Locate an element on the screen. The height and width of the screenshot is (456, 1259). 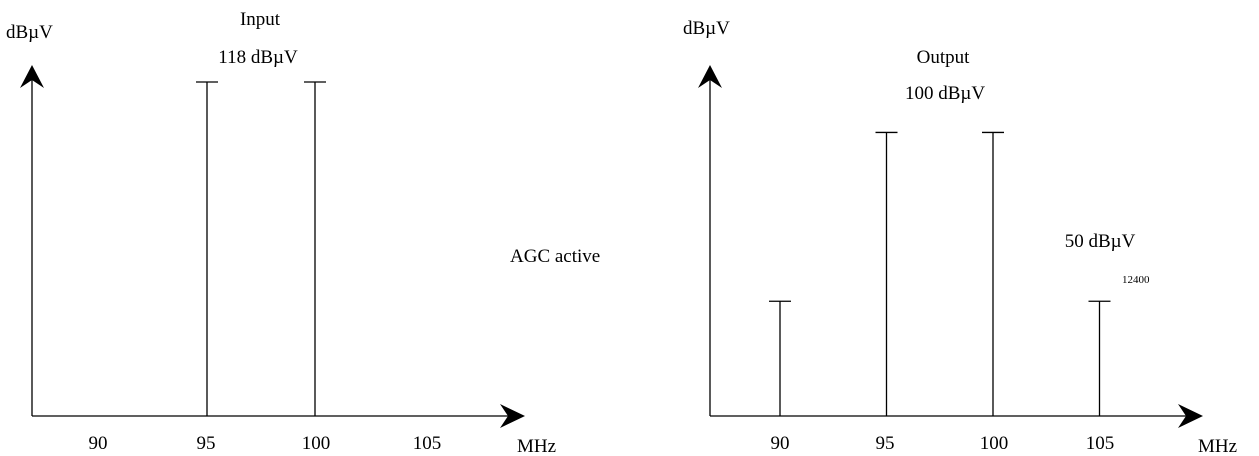
output-x-axis-unit: MHz is located at coordinates (1217, 446).